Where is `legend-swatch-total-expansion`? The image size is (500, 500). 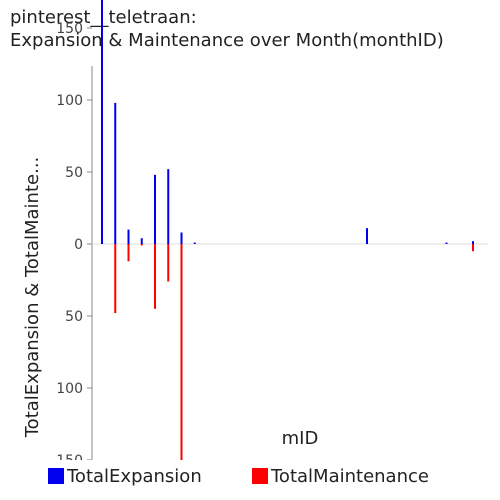
legend-swatch-total-expansion is located at coordinates (56, 476).